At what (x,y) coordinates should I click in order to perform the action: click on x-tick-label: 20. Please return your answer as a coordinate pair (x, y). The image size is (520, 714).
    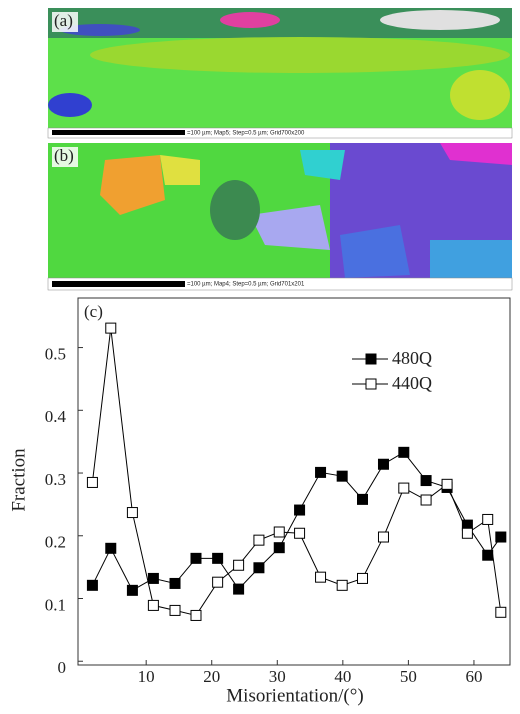
    Looking at the image, I should click on (211, 676).